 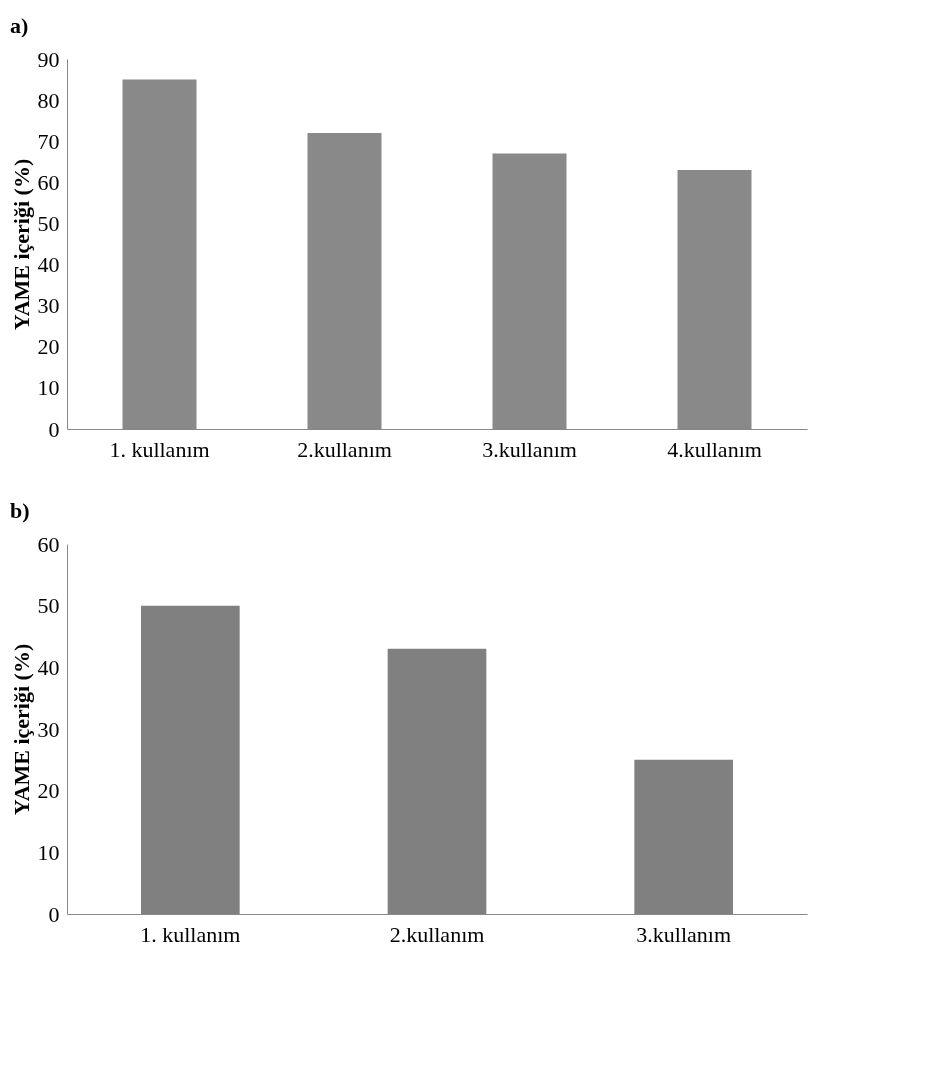 What do you see at coordinates (48, 100) in the screenshot?
I see `y-tick-label: 80` at bounding box center [48, 100].